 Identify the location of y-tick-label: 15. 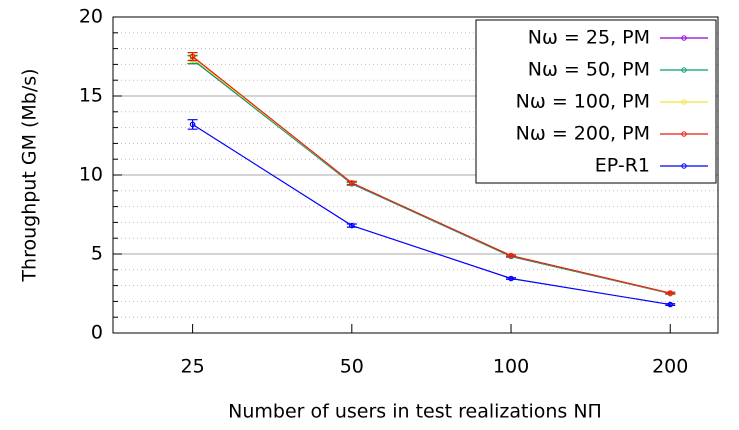
(91, 96).